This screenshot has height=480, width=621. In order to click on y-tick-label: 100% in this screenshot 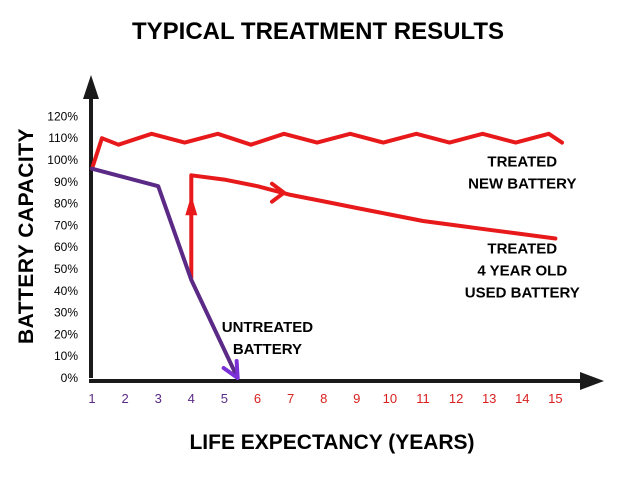, I will do `click(62, 160)`.